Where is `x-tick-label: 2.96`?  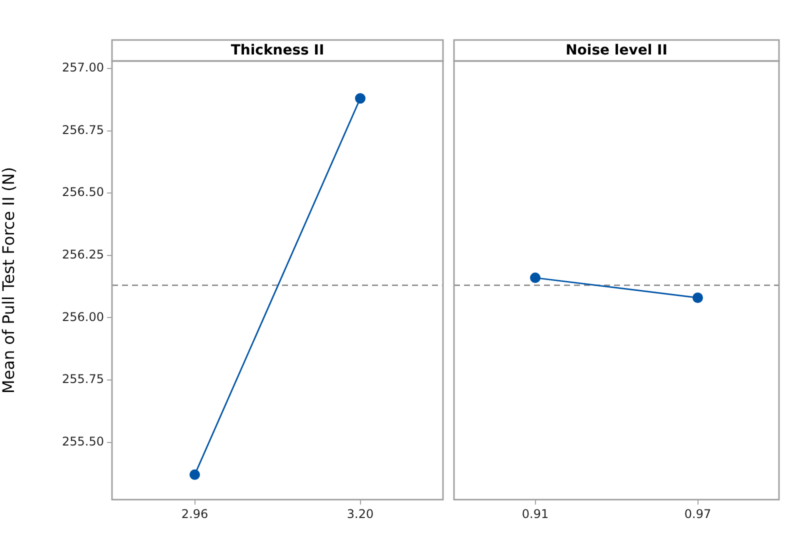
x-tick-label: 2.96 is located at coordinates (194, 513).